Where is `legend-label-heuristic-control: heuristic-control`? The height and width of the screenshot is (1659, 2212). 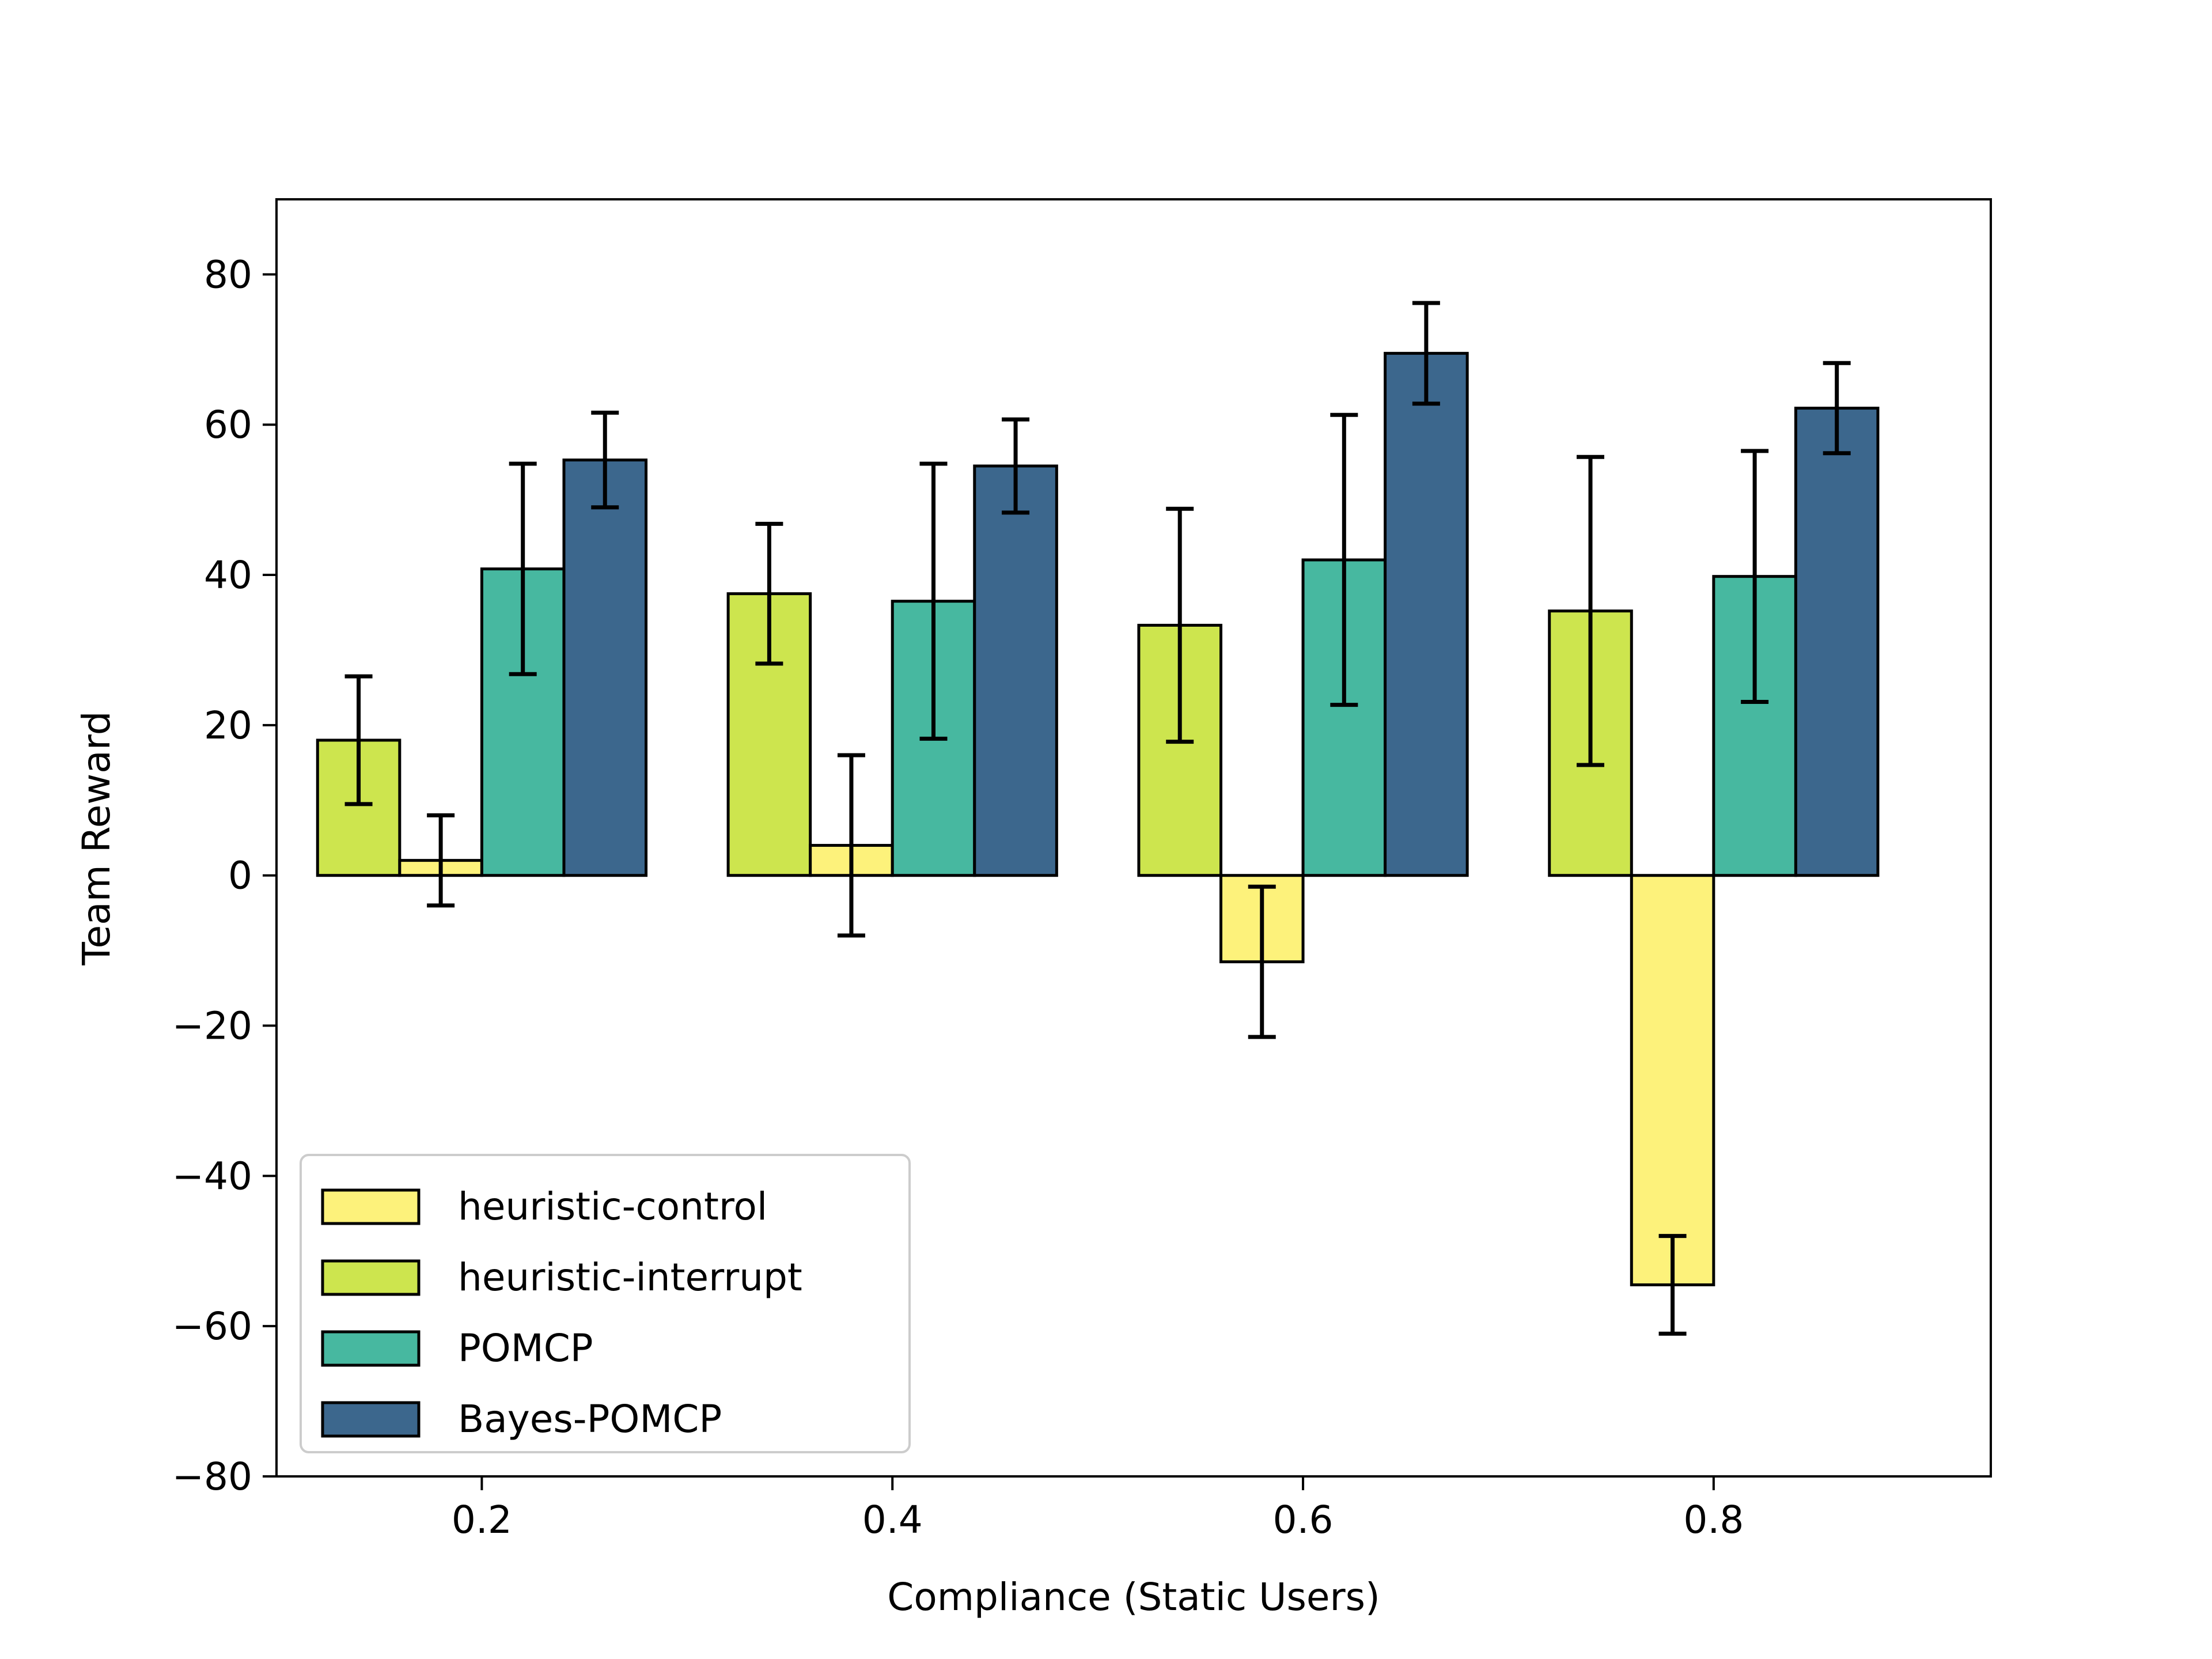 legend-label-heuristic-control: heuristic-control is located at coordinates (612, 1206).